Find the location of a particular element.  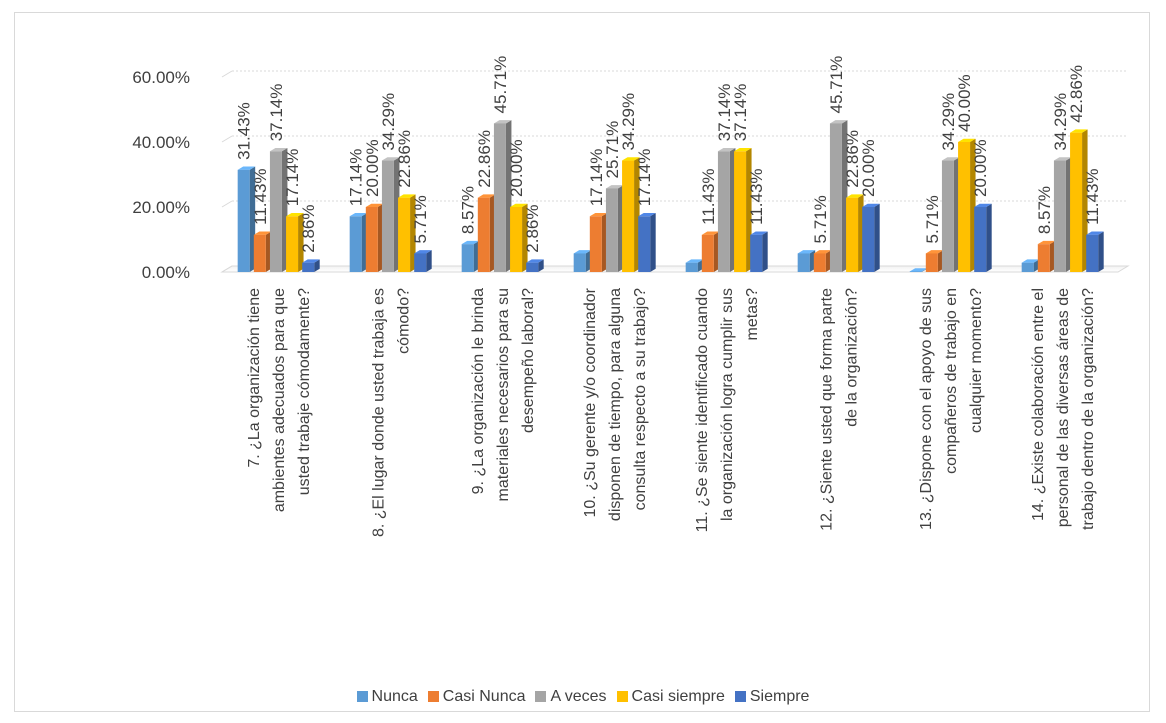

y-axis: 0.00% 20.00% 40.00% 60.00% is located at coordinates (161, 175).